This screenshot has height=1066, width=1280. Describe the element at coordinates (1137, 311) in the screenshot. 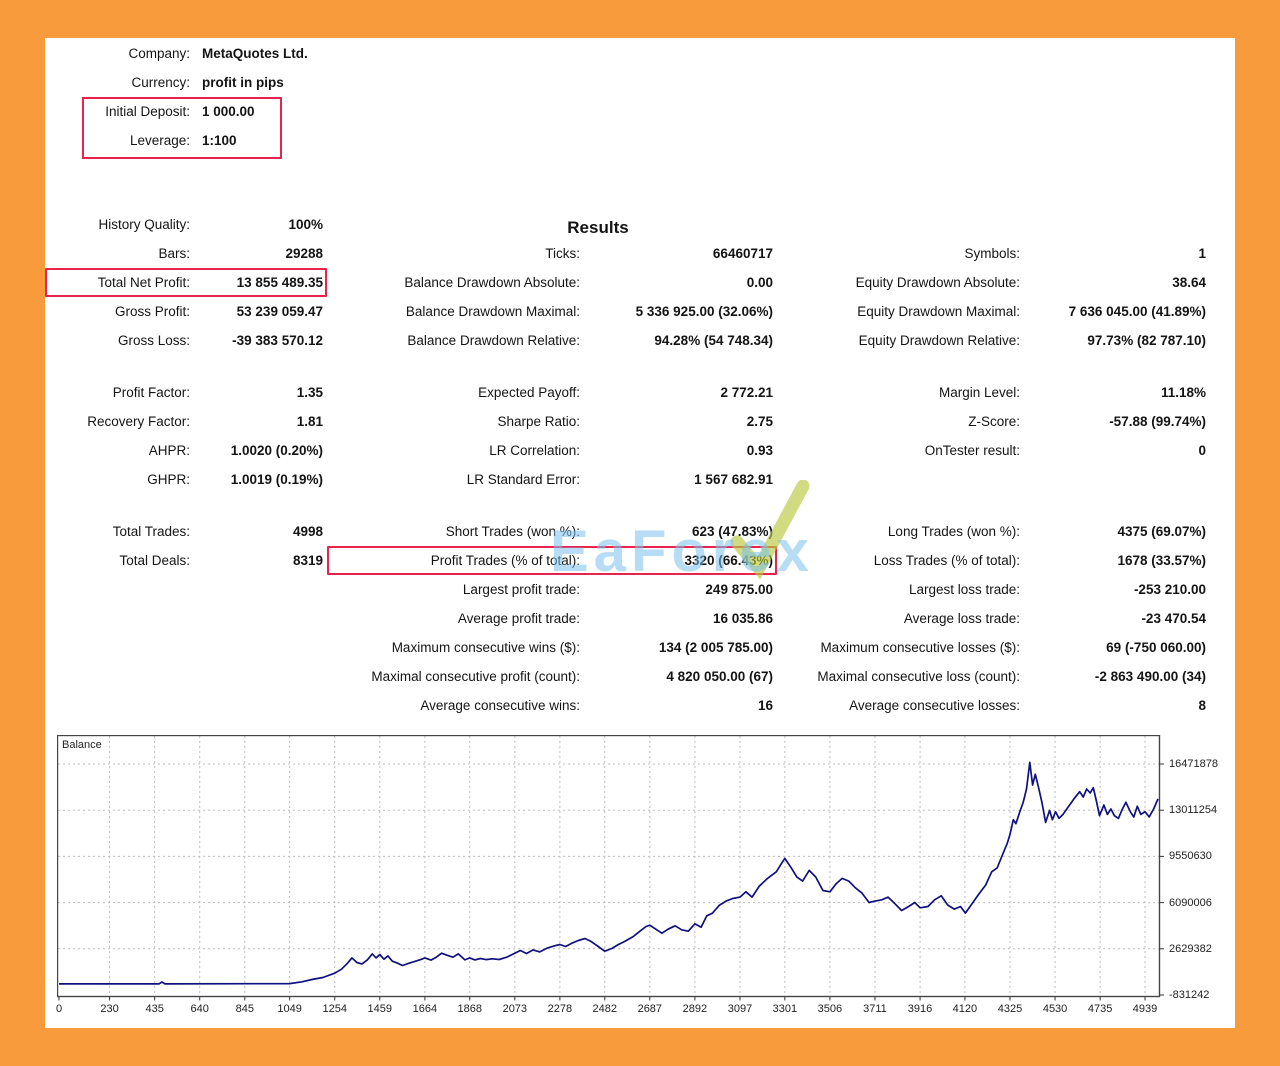

I see `stat-value: 7 636 045.00 (41.89%)` at that location.